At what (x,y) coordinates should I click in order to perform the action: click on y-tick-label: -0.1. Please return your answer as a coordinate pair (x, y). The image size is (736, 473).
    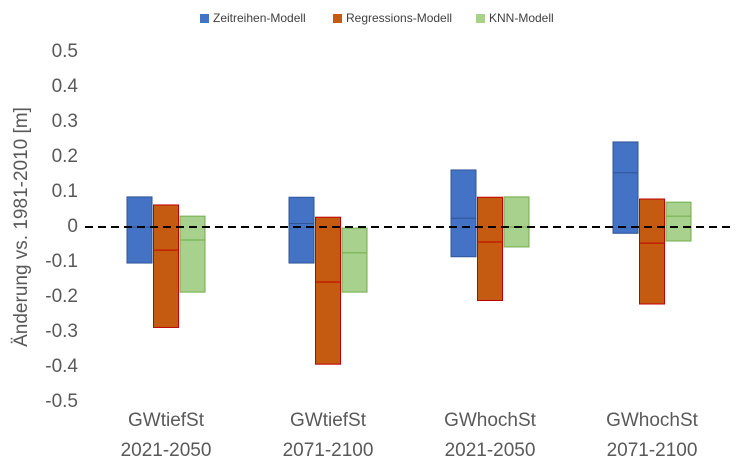
    Looking at the image, I should click on (61, 261).